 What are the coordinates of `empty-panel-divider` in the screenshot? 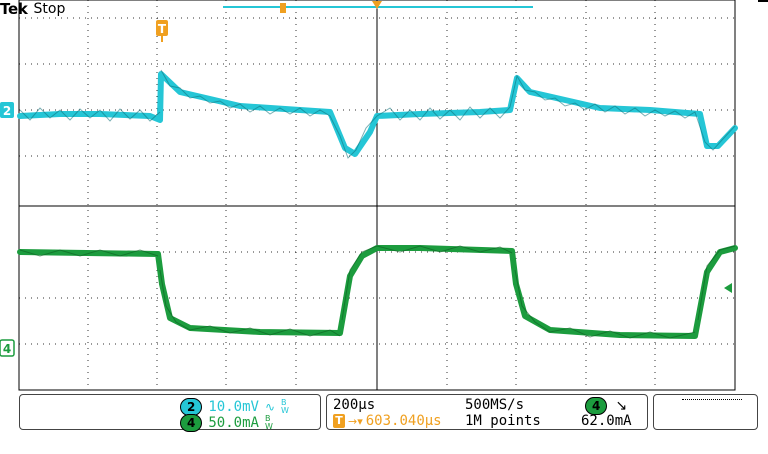 It's located at (712, 400).